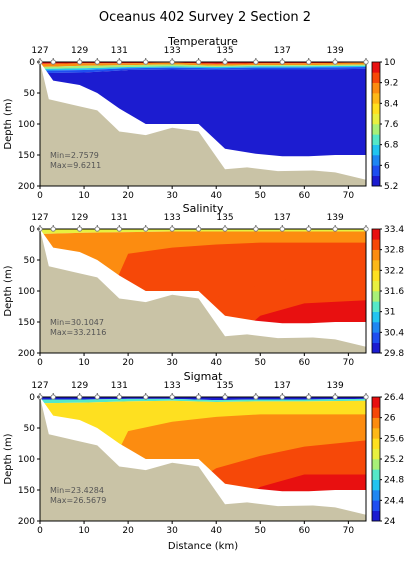  What do you see at coordinates (77, 322) in the screenshot?
I see `min-annotation: Min=30.1047` at bounding box center [77, 322].